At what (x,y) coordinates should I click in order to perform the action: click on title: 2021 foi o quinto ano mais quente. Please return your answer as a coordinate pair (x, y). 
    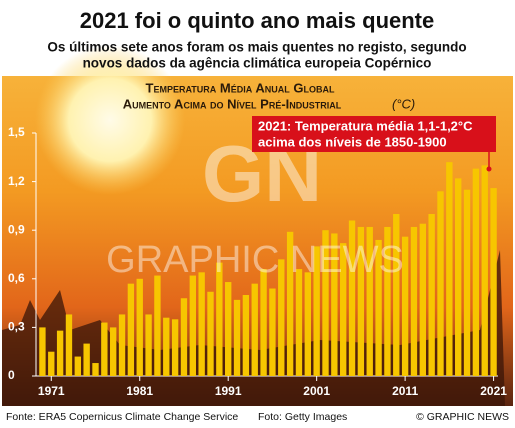
    Looking at the image, I should click on (257, 20).